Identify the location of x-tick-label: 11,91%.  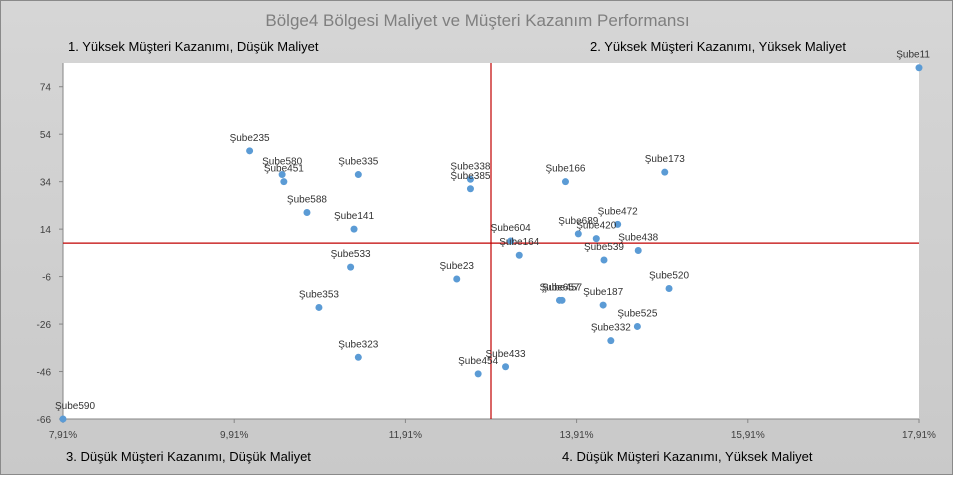
(405, 435).